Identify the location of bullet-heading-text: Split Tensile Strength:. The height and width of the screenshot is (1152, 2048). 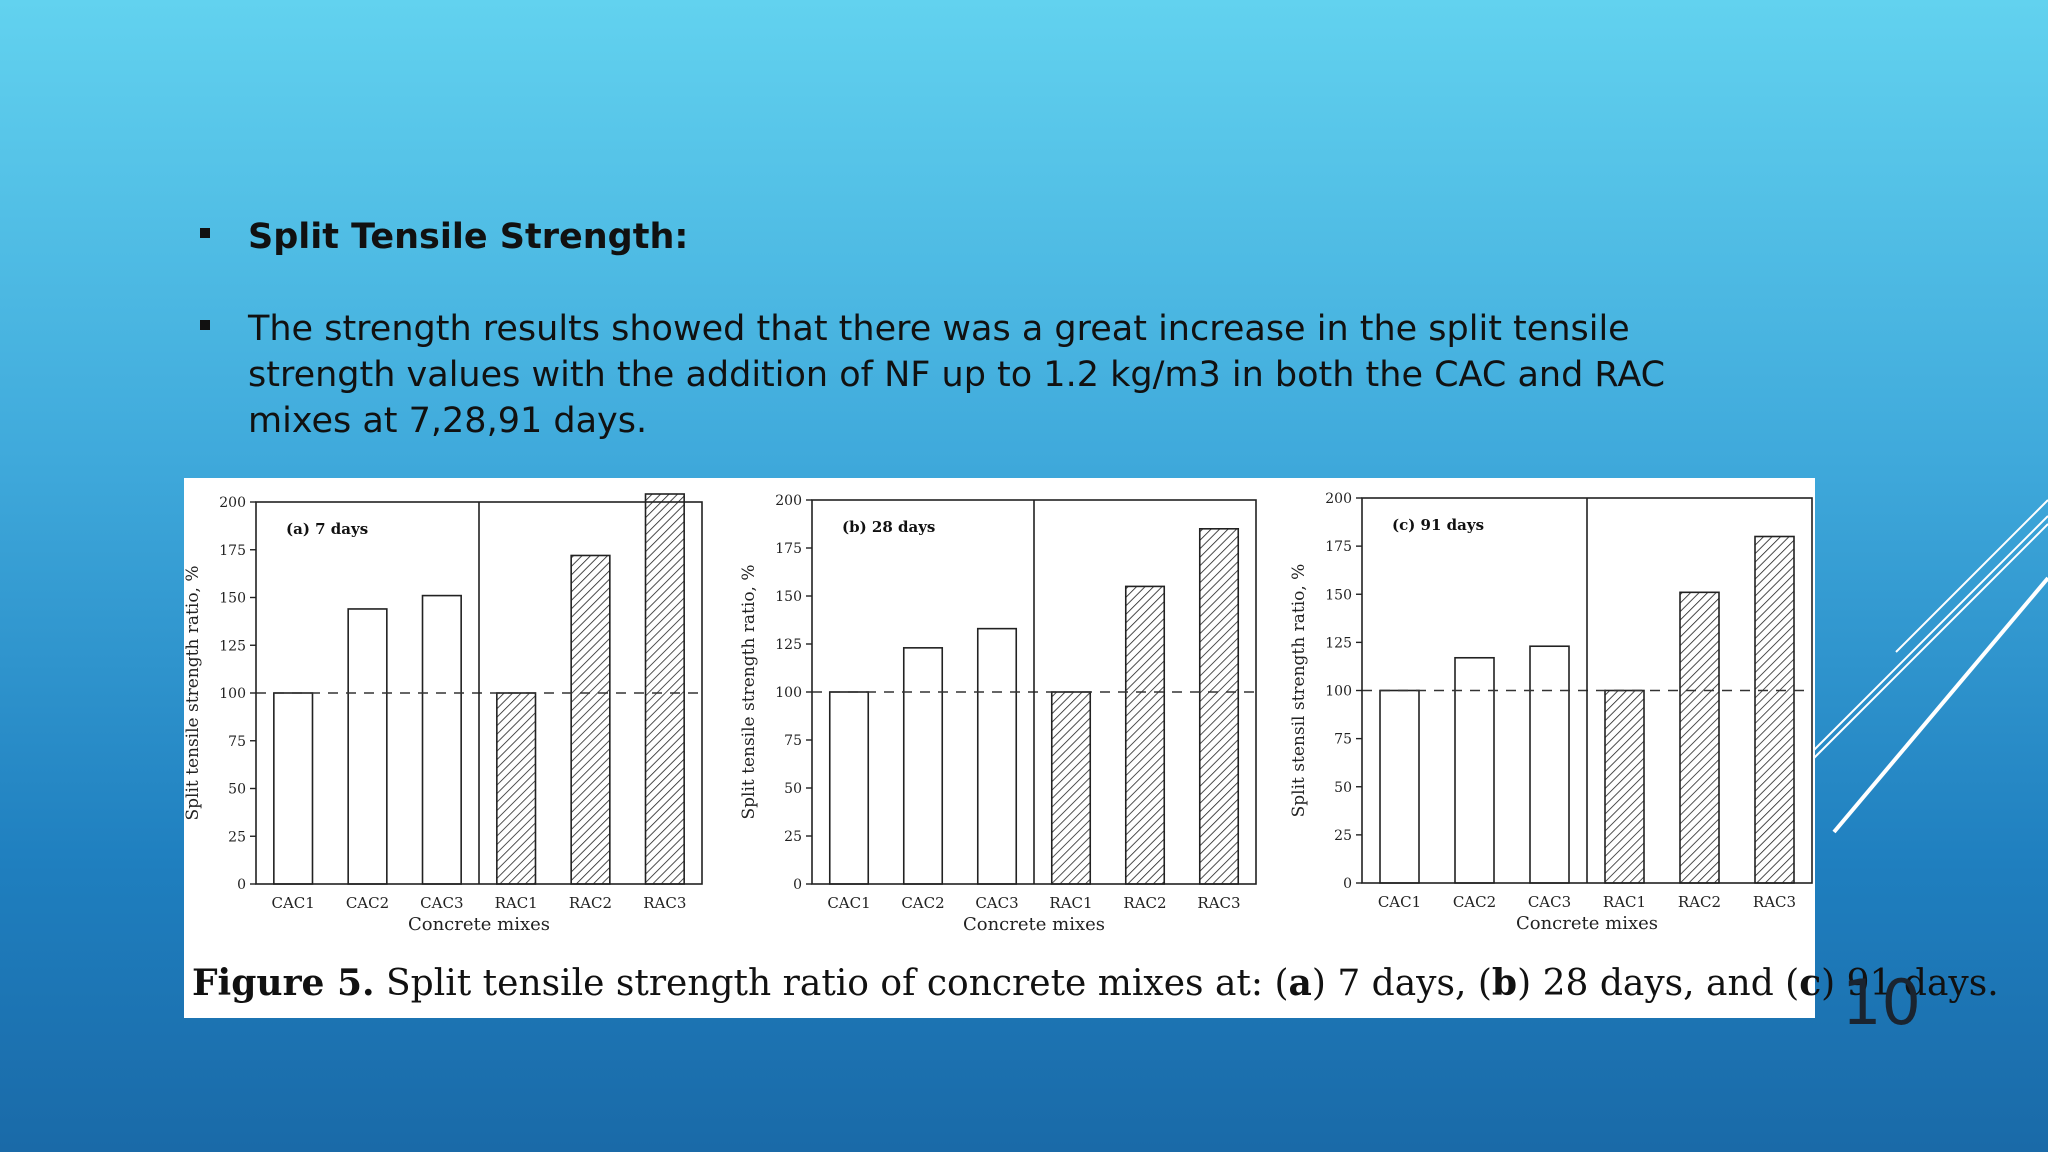
(468, 237).